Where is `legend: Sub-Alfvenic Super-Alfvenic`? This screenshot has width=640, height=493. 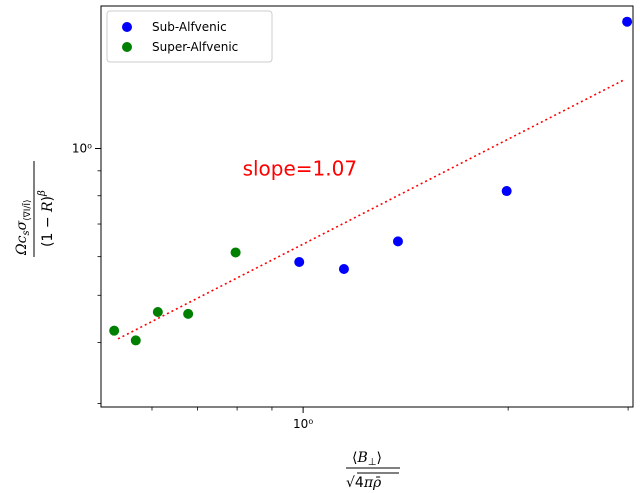 legend: Sub-Alfvenic Super-Alfvenic is located at coordinates (189, 36).